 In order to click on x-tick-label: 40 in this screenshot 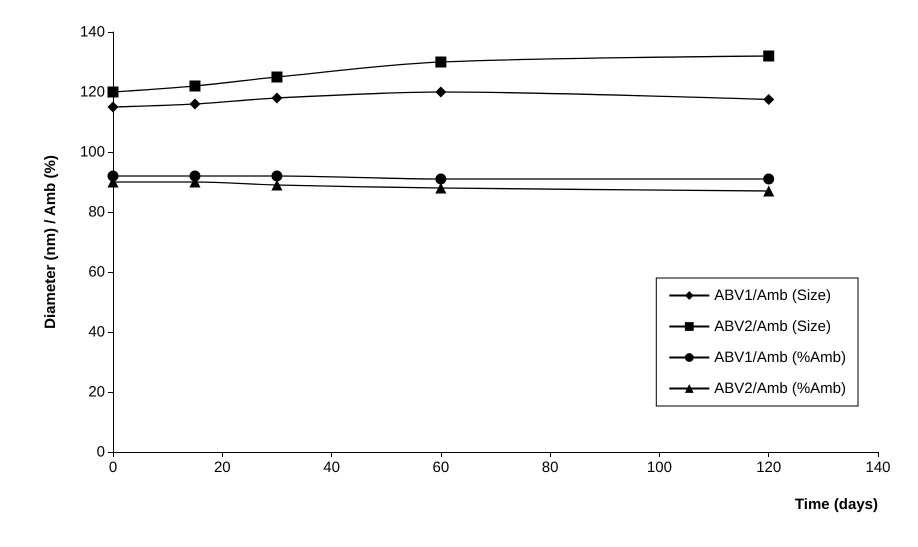, I will do `click(331, 467)`.